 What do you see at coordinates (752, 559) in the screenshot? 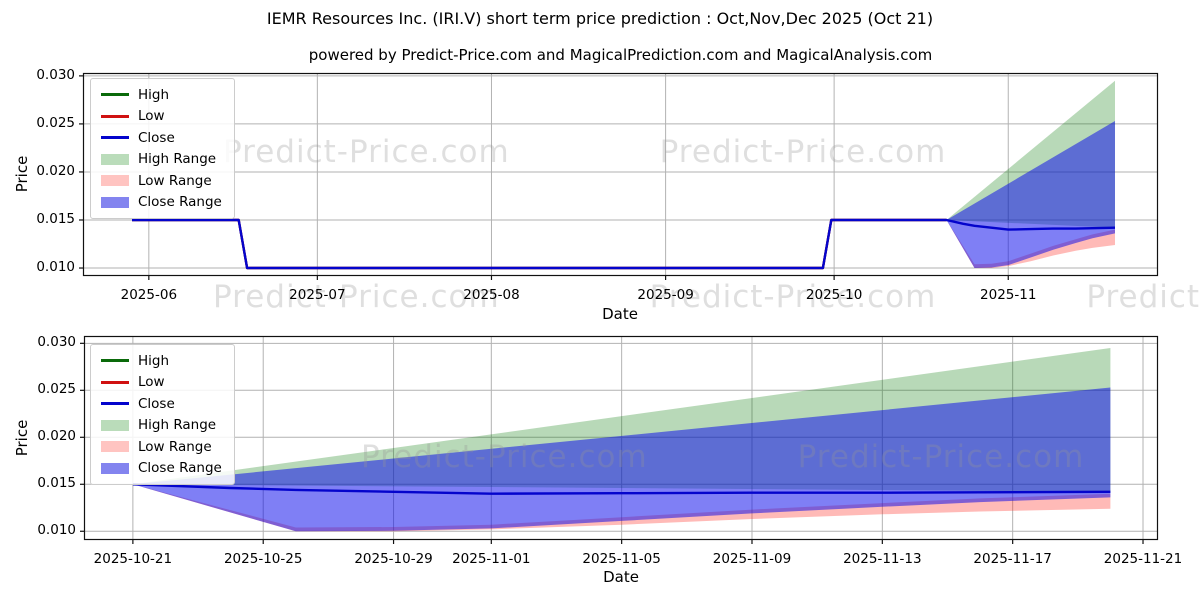
I see `x-tick-label: 2025-11-09` at bounding box center [752, 559].